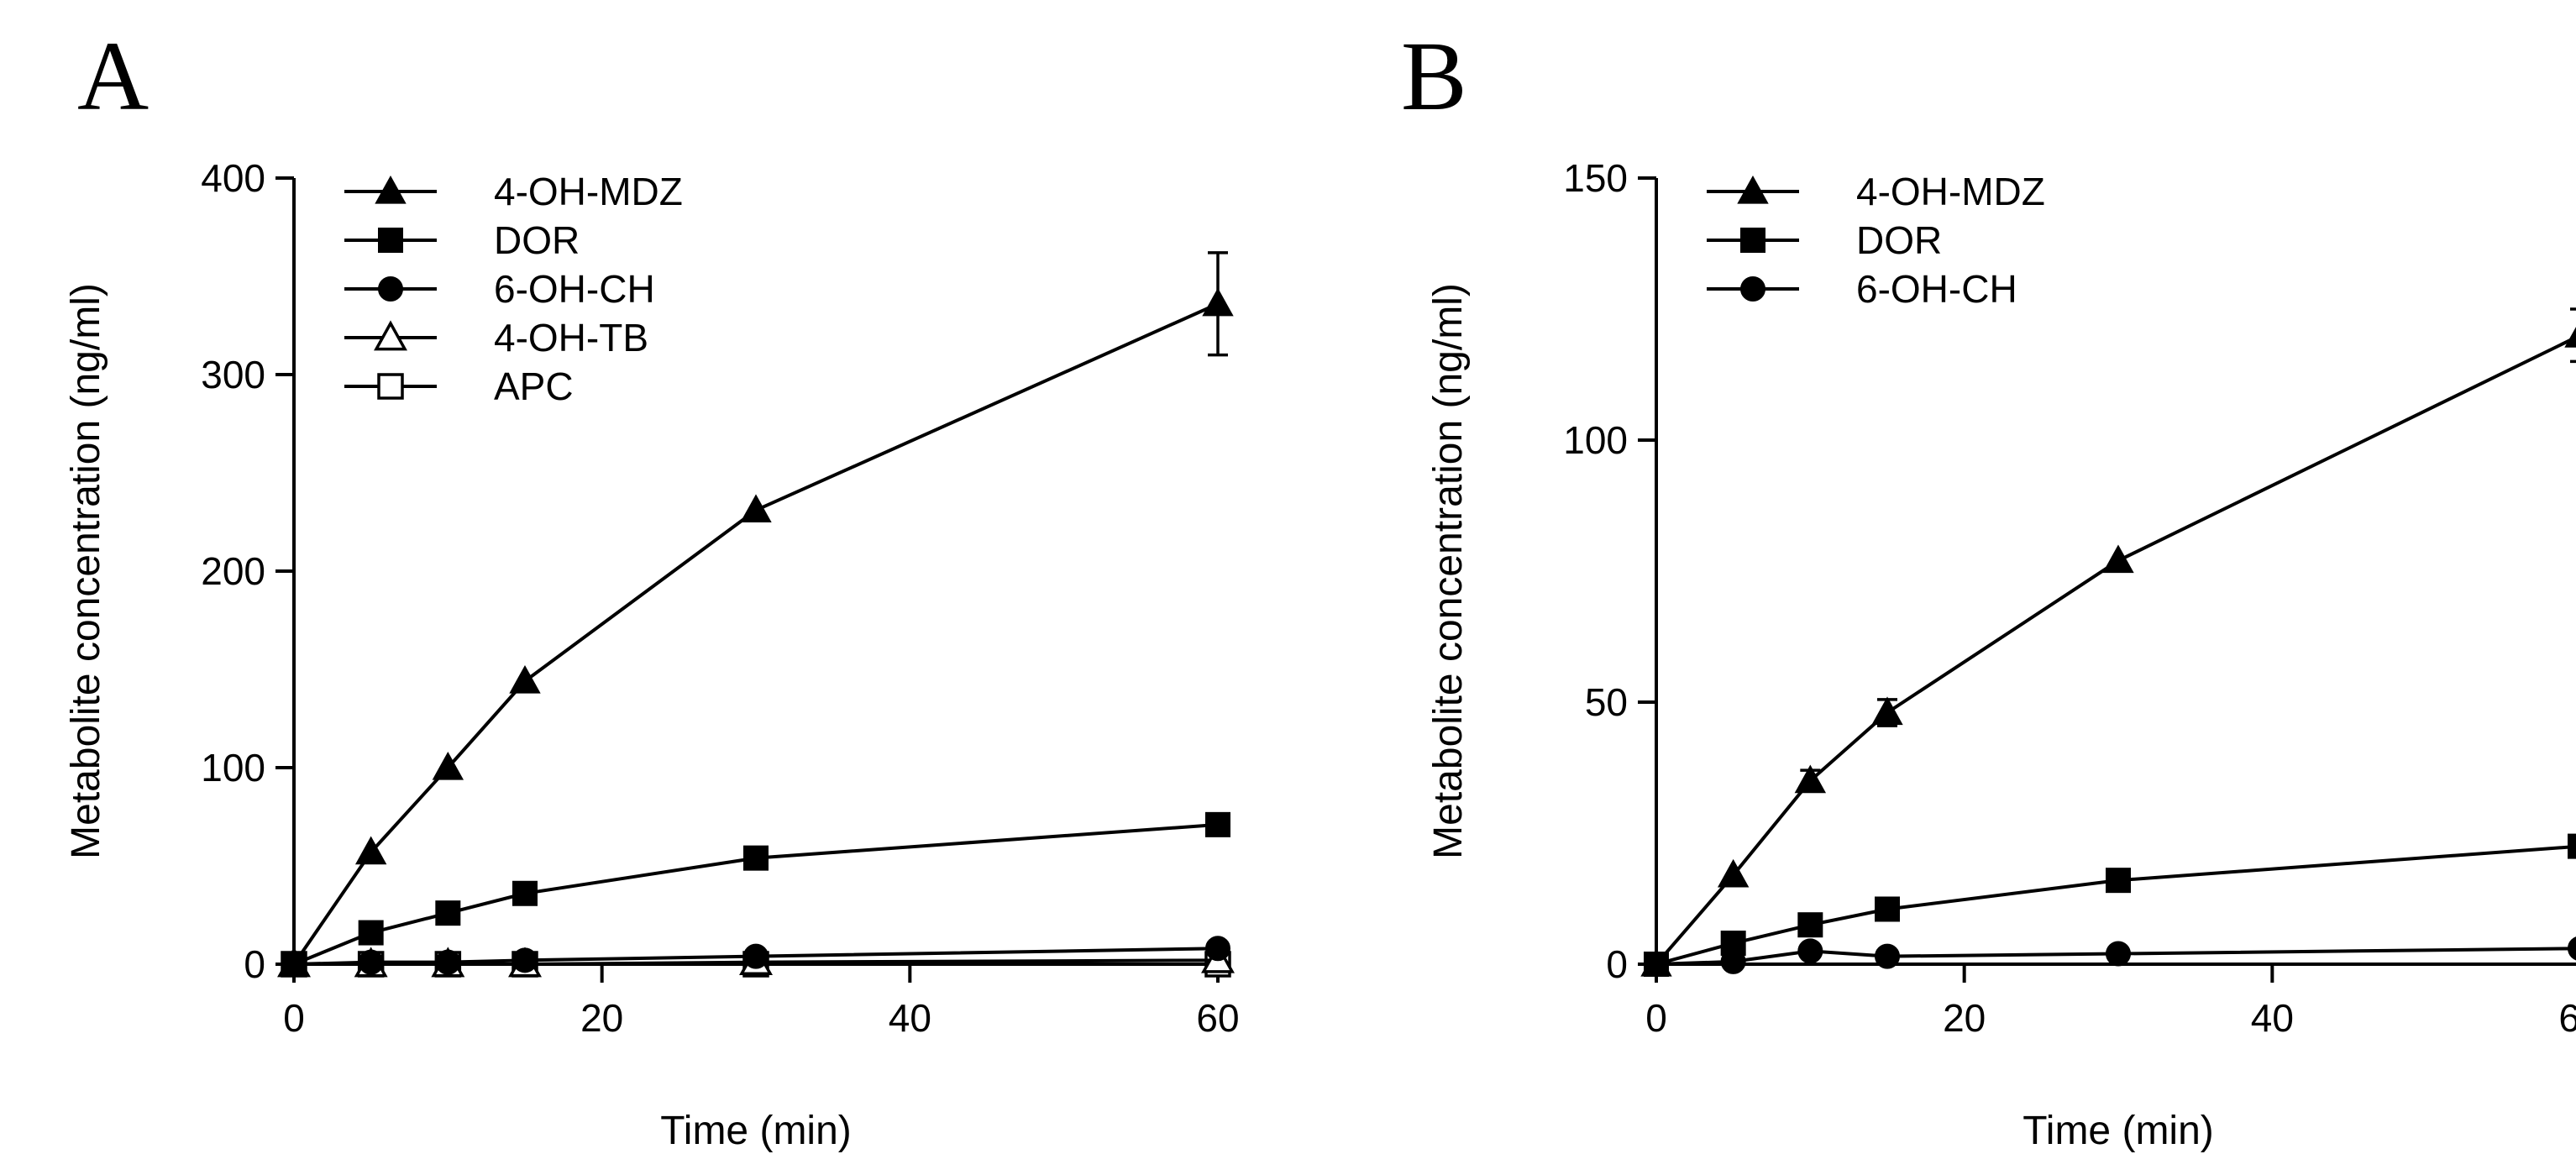  What do you see at coordinates (233, 374) in the screenshot?
I see `y-tick-label: 300` at bounding box center [233, 374].